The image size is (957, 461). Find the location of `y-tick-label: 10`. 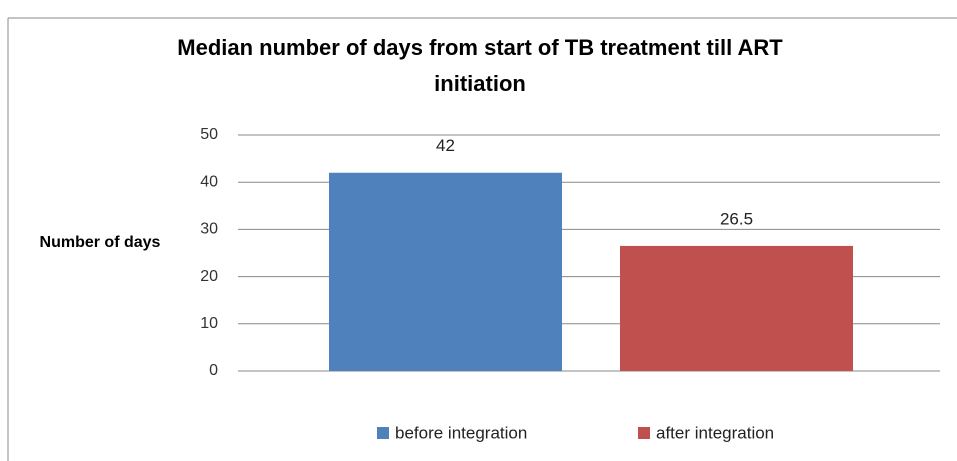

y-tick-label: 10 is located at coordinates (209, 323).